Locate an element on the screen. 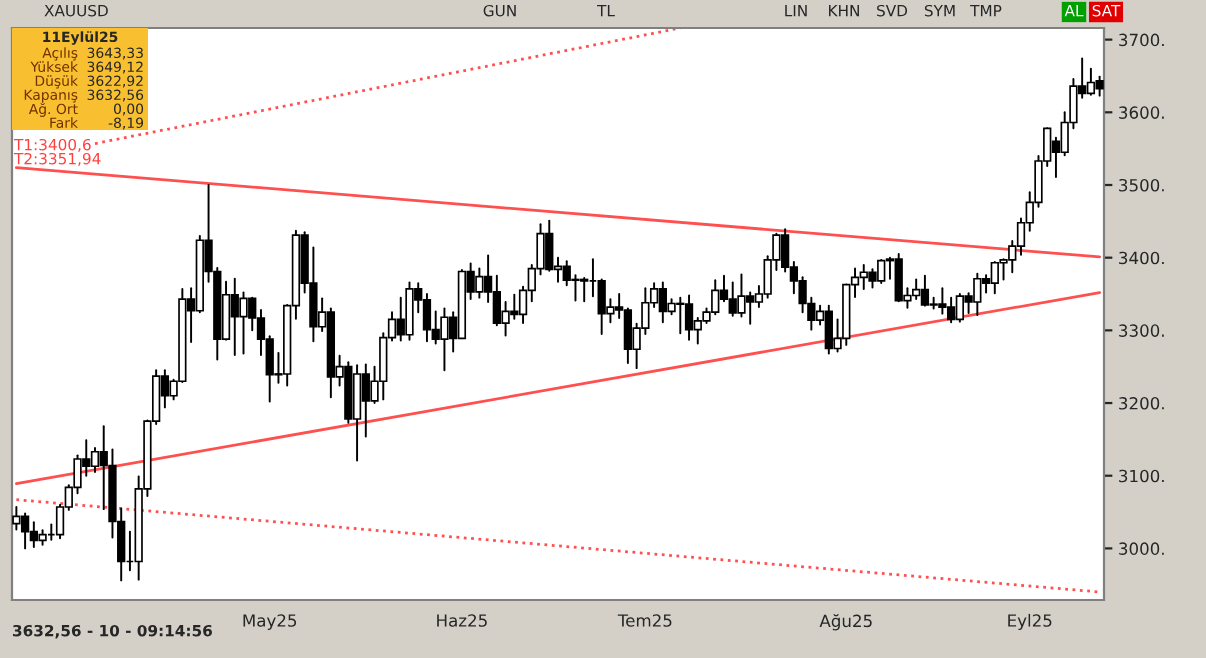 The height and width of the screenshot is (658, 1206). y-tick-label: 3300. is located at coordinates (1141, 330).